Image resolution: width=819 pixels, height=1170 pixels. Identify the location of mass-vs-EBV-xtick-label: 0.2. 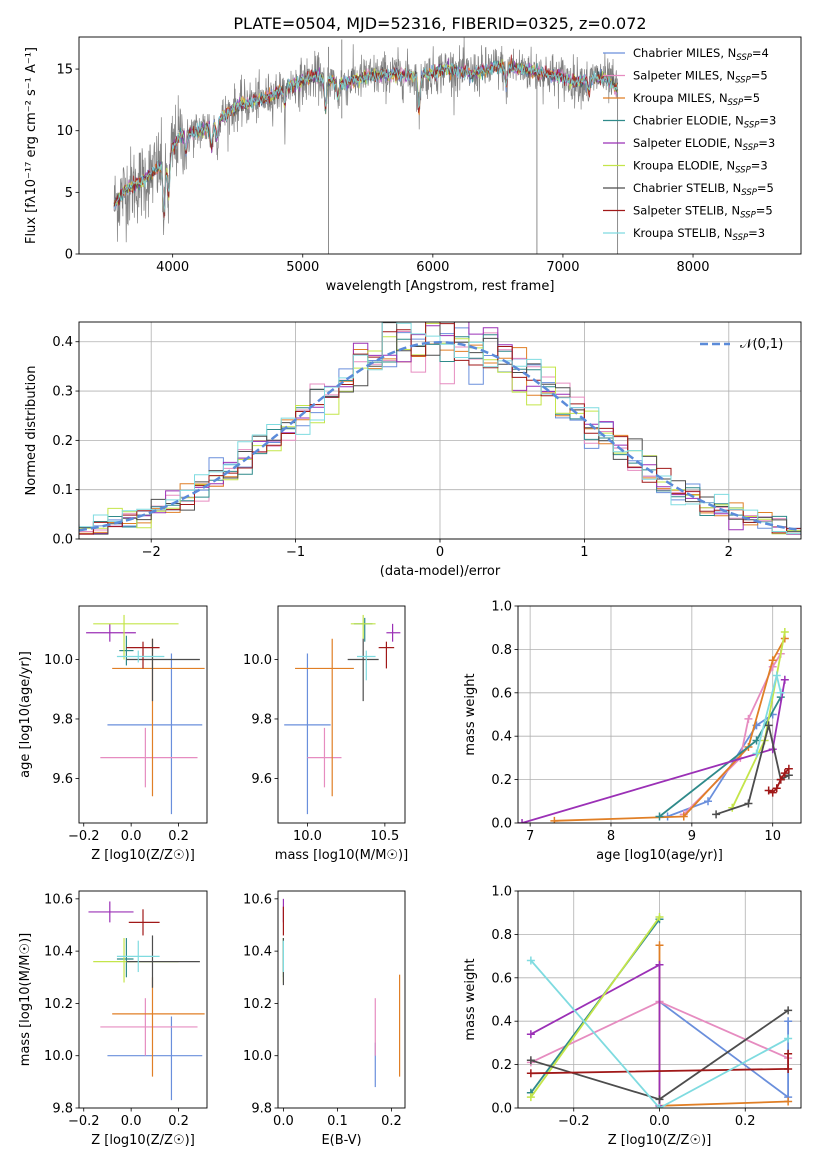
(391, 1121).